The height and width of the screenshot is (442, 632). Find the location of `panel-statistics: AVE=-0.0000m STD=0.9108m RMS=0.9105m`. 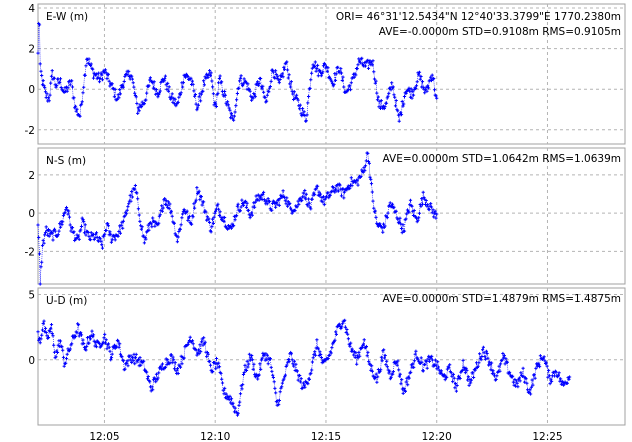

panel-statistics: AVE=-0.0000m STD=0.9108m RMS=0.9105m is located at coordinates (500, 32).